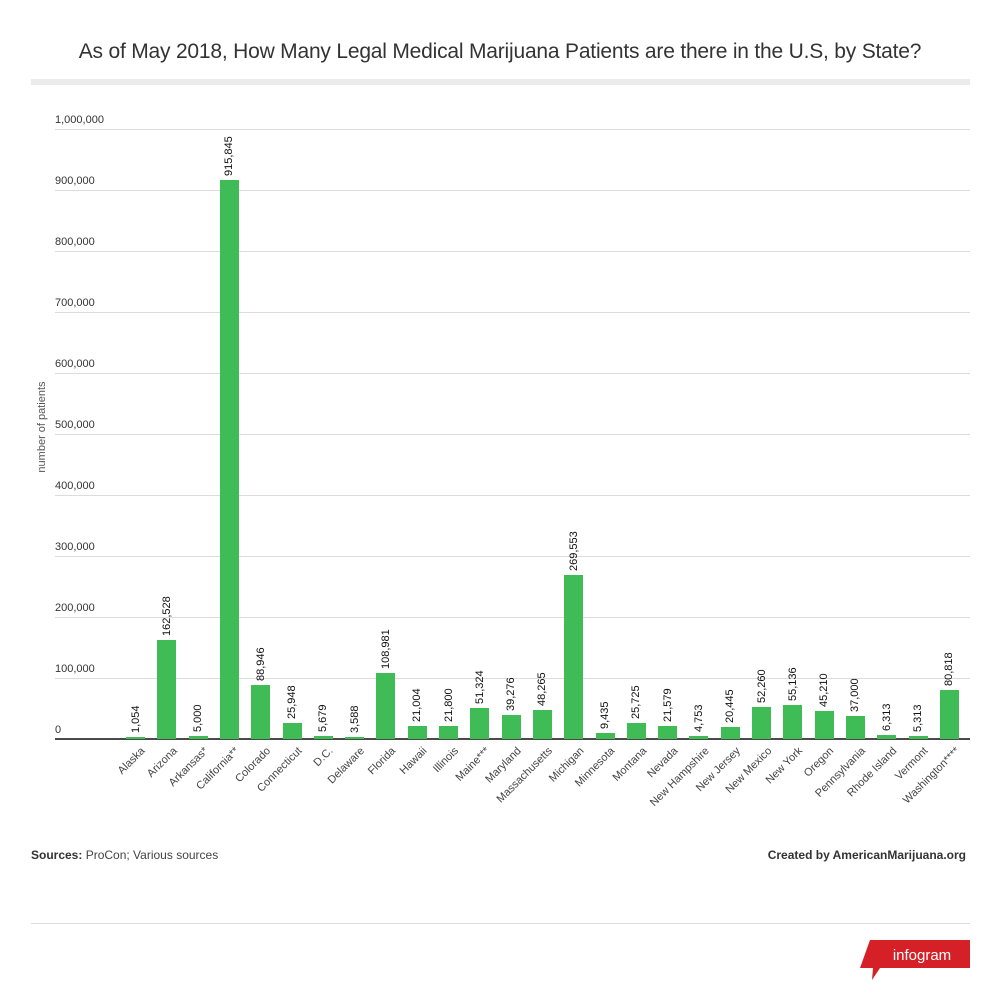  What do you see at coordinates (922, 955) in the screenshot?
I see `brand-text: infogram` at bounding box center [922, 955].